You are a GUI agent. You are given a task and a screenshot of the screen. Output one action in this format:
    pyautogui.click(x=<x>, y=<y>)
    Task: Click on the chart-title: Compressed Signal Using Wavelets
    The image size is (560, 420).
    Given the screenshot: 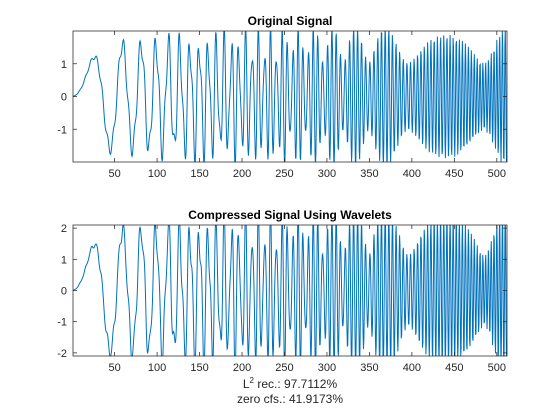 What is the action you would take?
    pyautogui.click(x=290, y=215)
    